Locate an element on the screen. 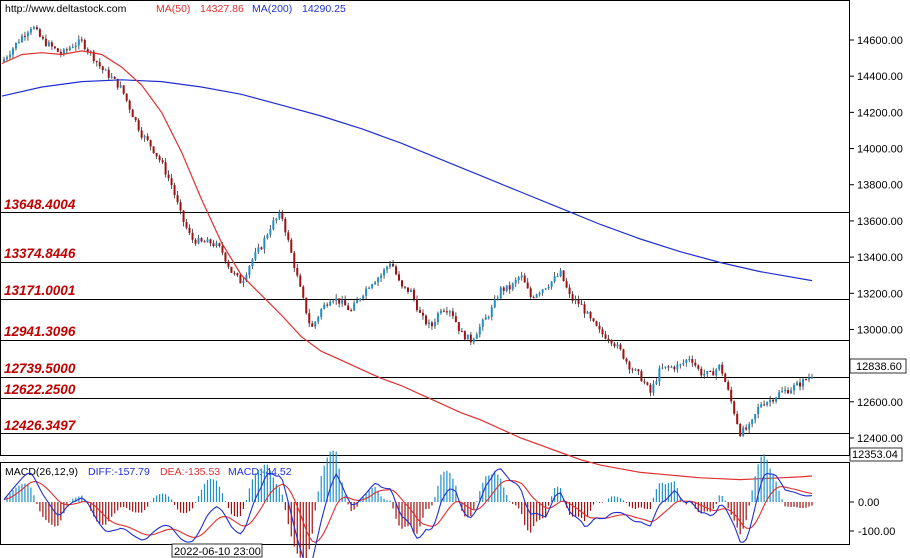 The height and width of the screenshot is (558, 910). level-label: 12739.5000 is located at coordinates (40, 368).